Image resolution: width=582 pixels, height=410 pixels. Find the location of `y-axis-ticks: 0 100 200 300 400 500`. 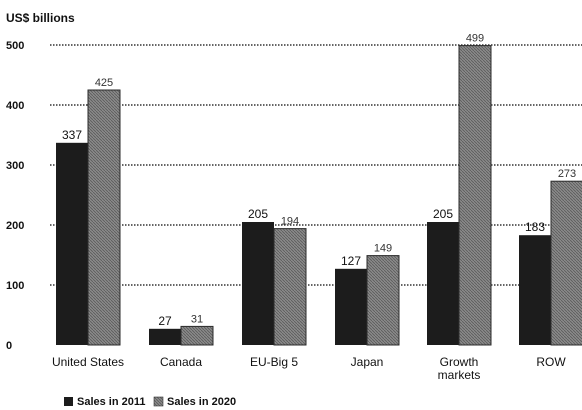

y-axis-ticks: 0 100 200 300 400 500 is located at coordinates (15, 196).